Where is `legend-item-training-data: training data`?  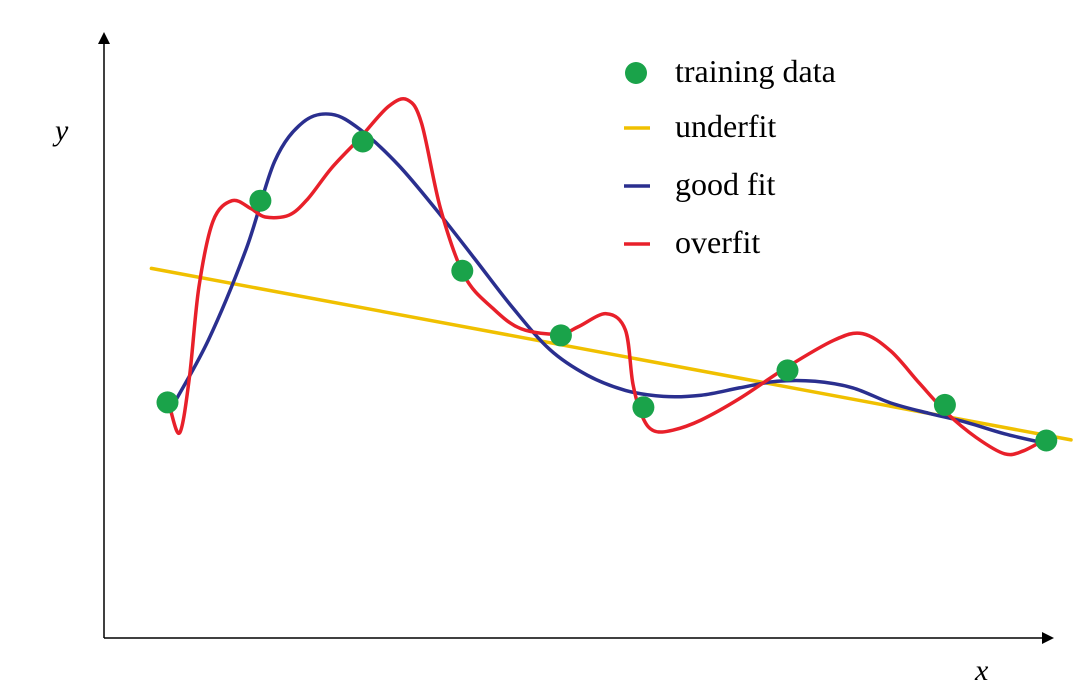 legend-item-training-data: training data is located at coordinates (730, 71).